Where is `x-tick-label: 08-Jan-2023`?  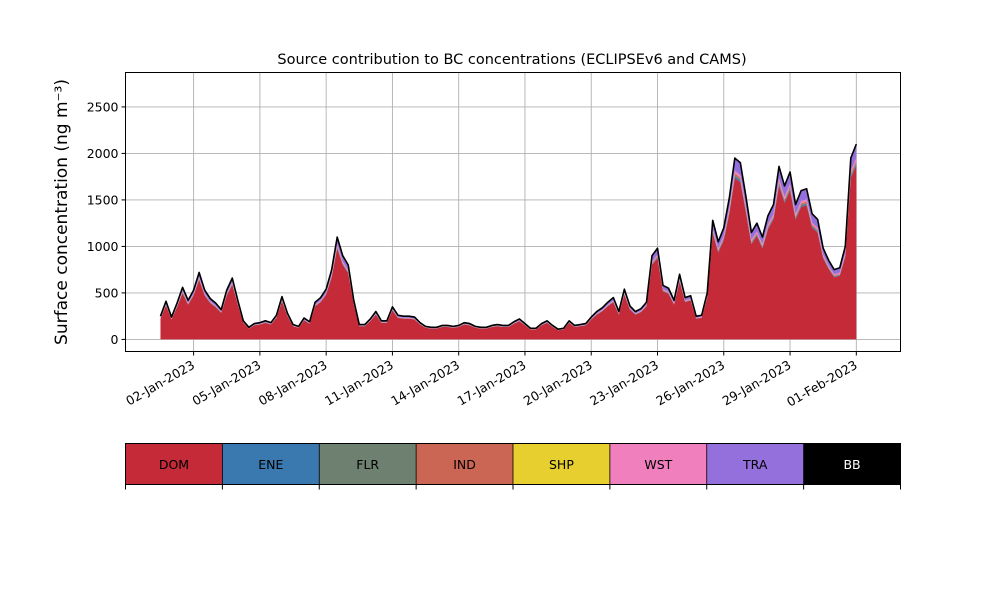
x-tick-label: 08-Jan-2023 is located at coordinates (293, 382).